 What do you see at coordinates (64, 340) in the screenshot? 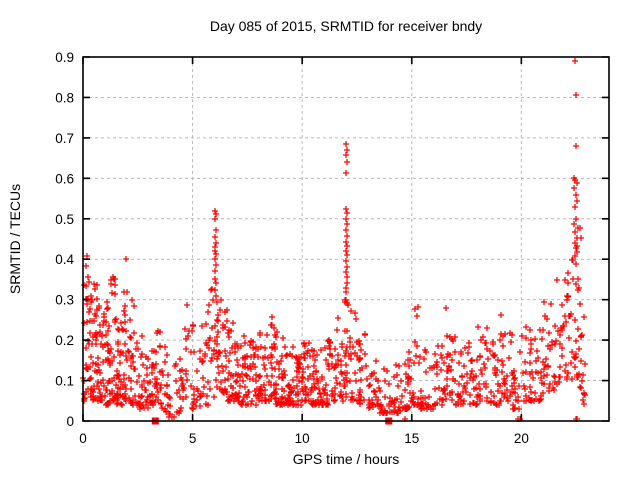
I see `y-tick-label: 0.2` at bounding box center [64, 340].